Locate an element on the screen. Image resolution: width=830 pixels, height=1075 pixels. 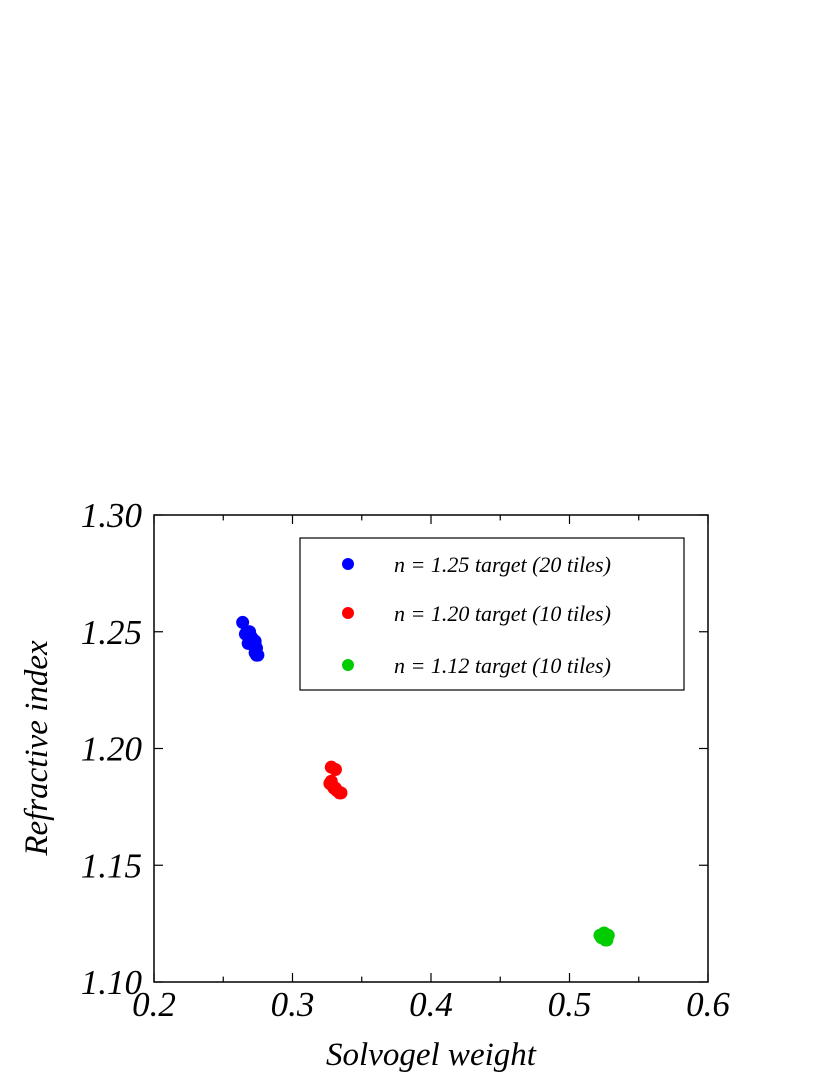
legend-label-green: n = 1.12 target (10 tiles) is located at coordinates (502, 665).